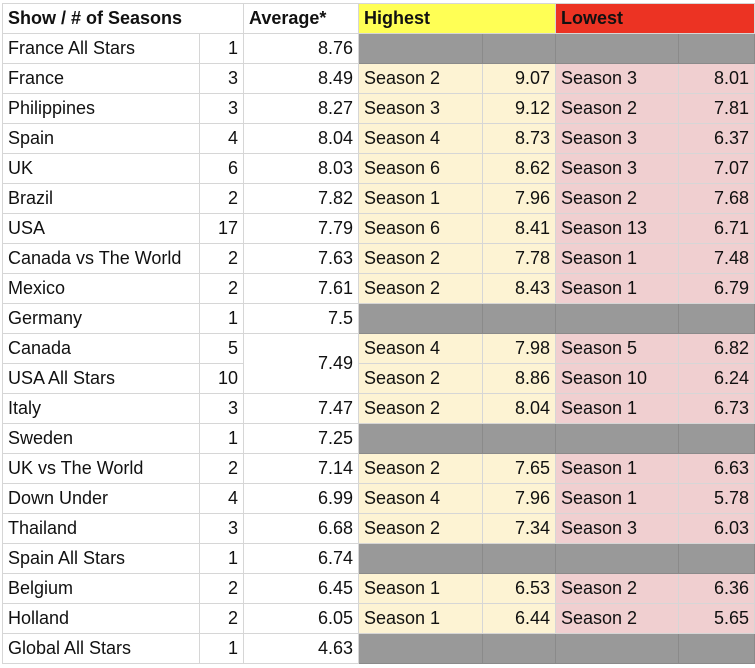 The height and width of the screenshot is (668, 755). I want to click on cell-highest-value: 7.78, so click(519, 258).